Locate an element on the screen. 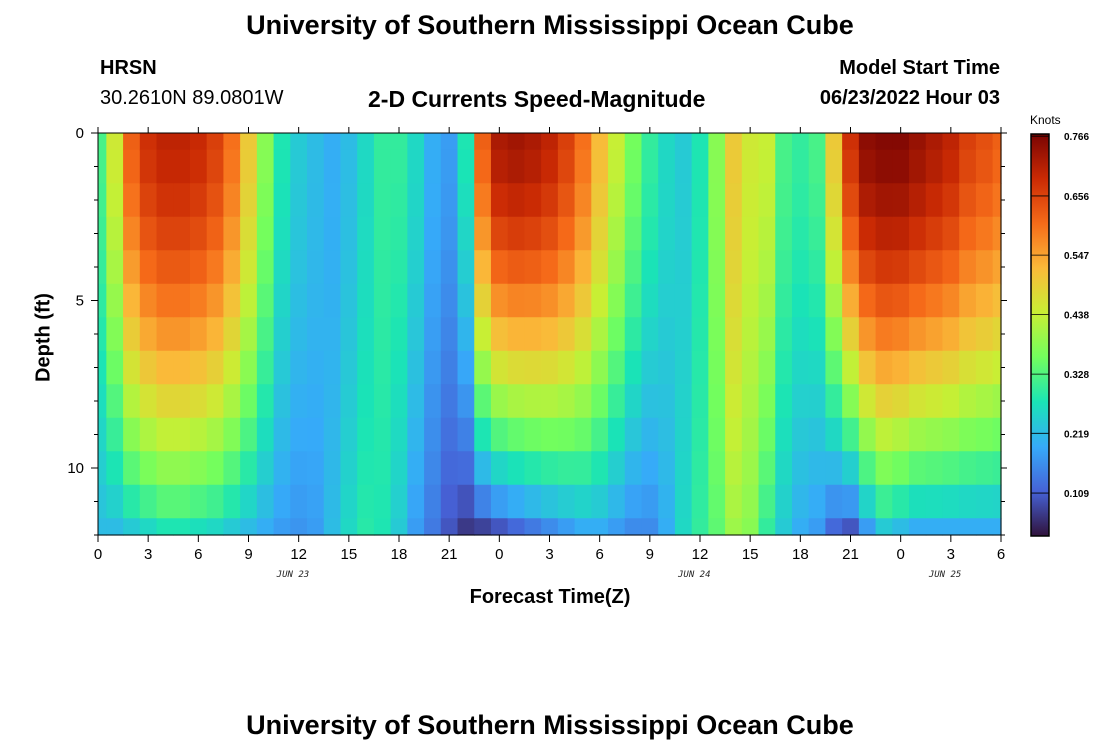  date-label: JUN 23 is located at coordinates (293, 575).